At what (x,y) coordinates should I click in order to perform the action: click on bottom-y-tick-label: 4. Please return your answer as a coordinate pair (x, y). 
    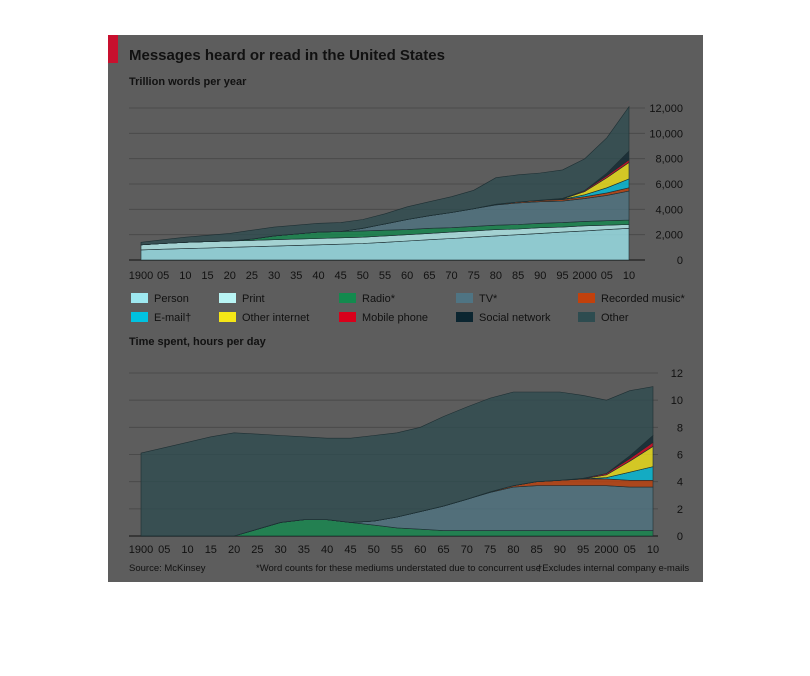
    Looking at the image, I should click on (680, 483).